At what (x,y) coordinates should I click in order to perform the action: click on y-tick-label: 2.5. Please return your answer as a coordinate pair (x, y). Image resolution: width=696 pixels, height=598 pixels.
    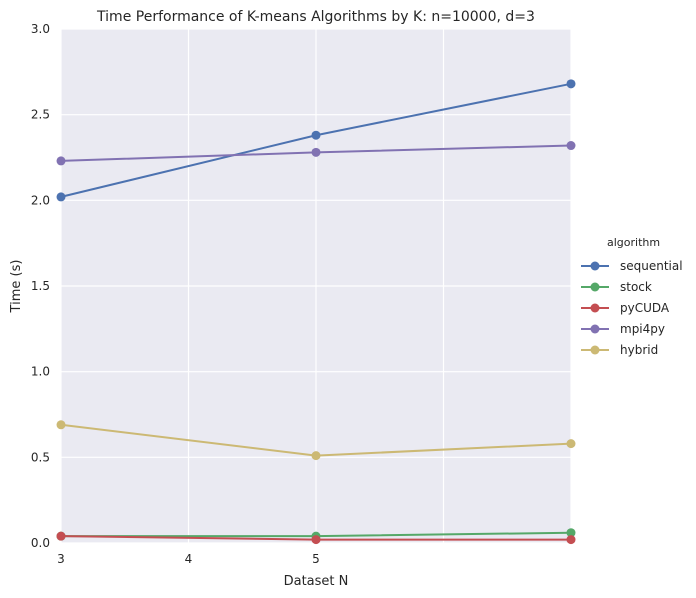
    Looking at the image, I should click on (40, 115).